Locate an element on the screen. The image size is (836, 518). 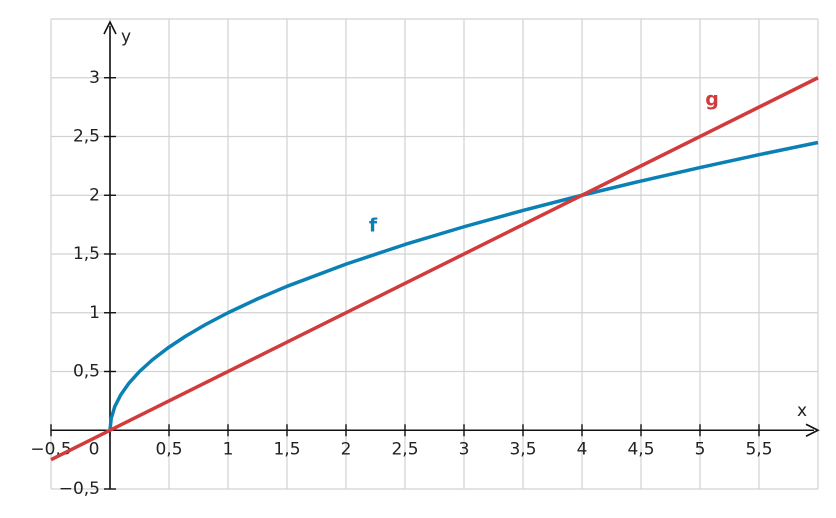
x-tick-label: 3 is located at coordinates (464, 449).